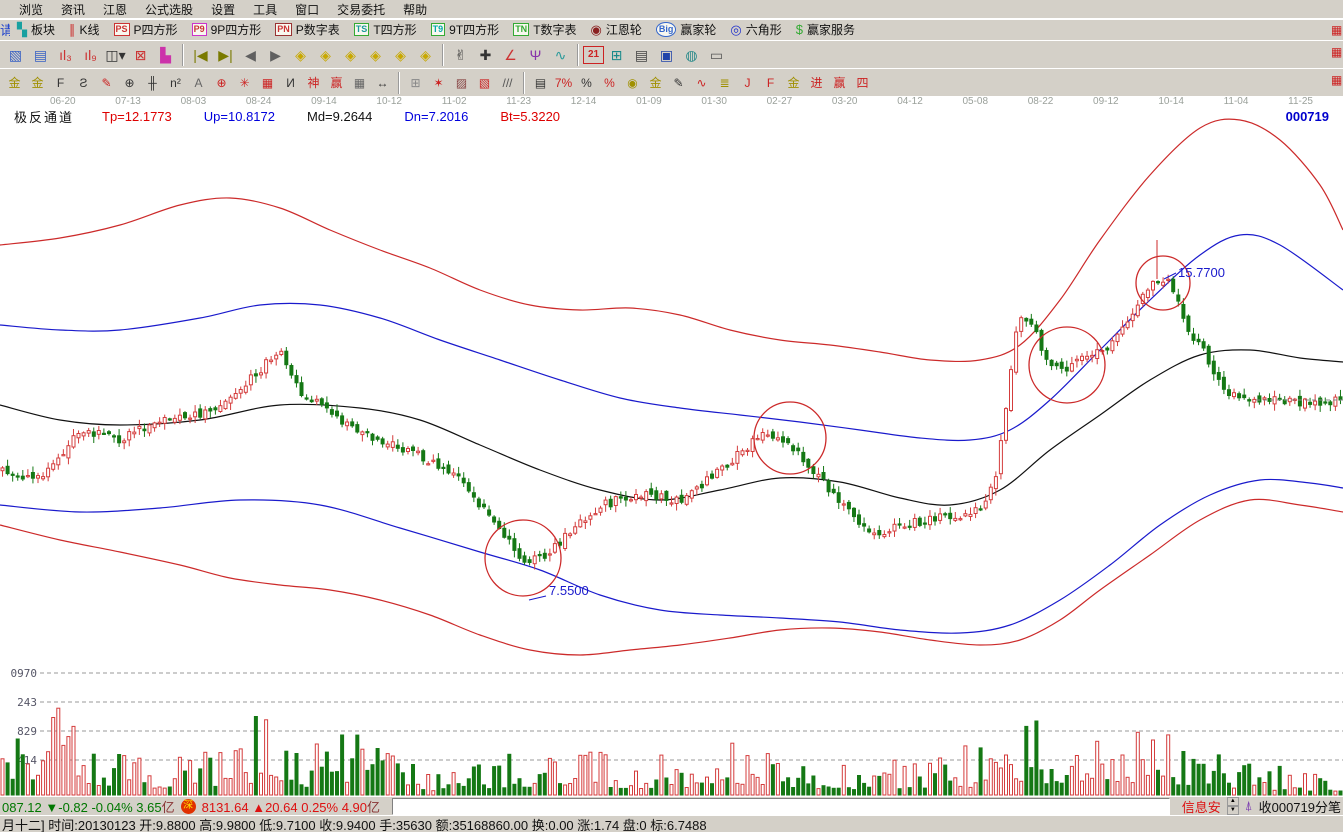 The image size is (1343, 832). Describe the element at coordinates (1232, 810) in the screenshot. I see `spinner-down-icon: ▼` at that location.